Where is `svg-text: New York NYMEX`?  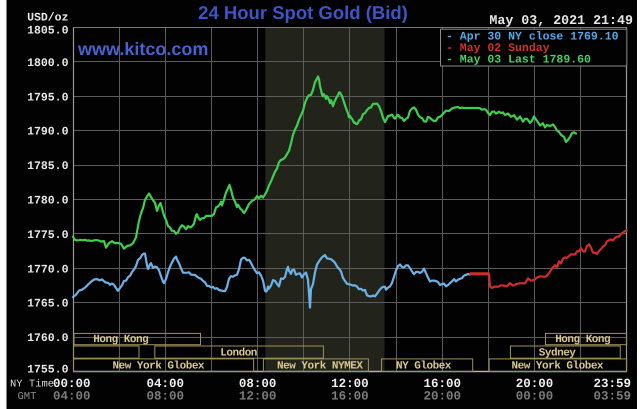 svg-text: New York NYMEX is located at coordinates (320, 366).